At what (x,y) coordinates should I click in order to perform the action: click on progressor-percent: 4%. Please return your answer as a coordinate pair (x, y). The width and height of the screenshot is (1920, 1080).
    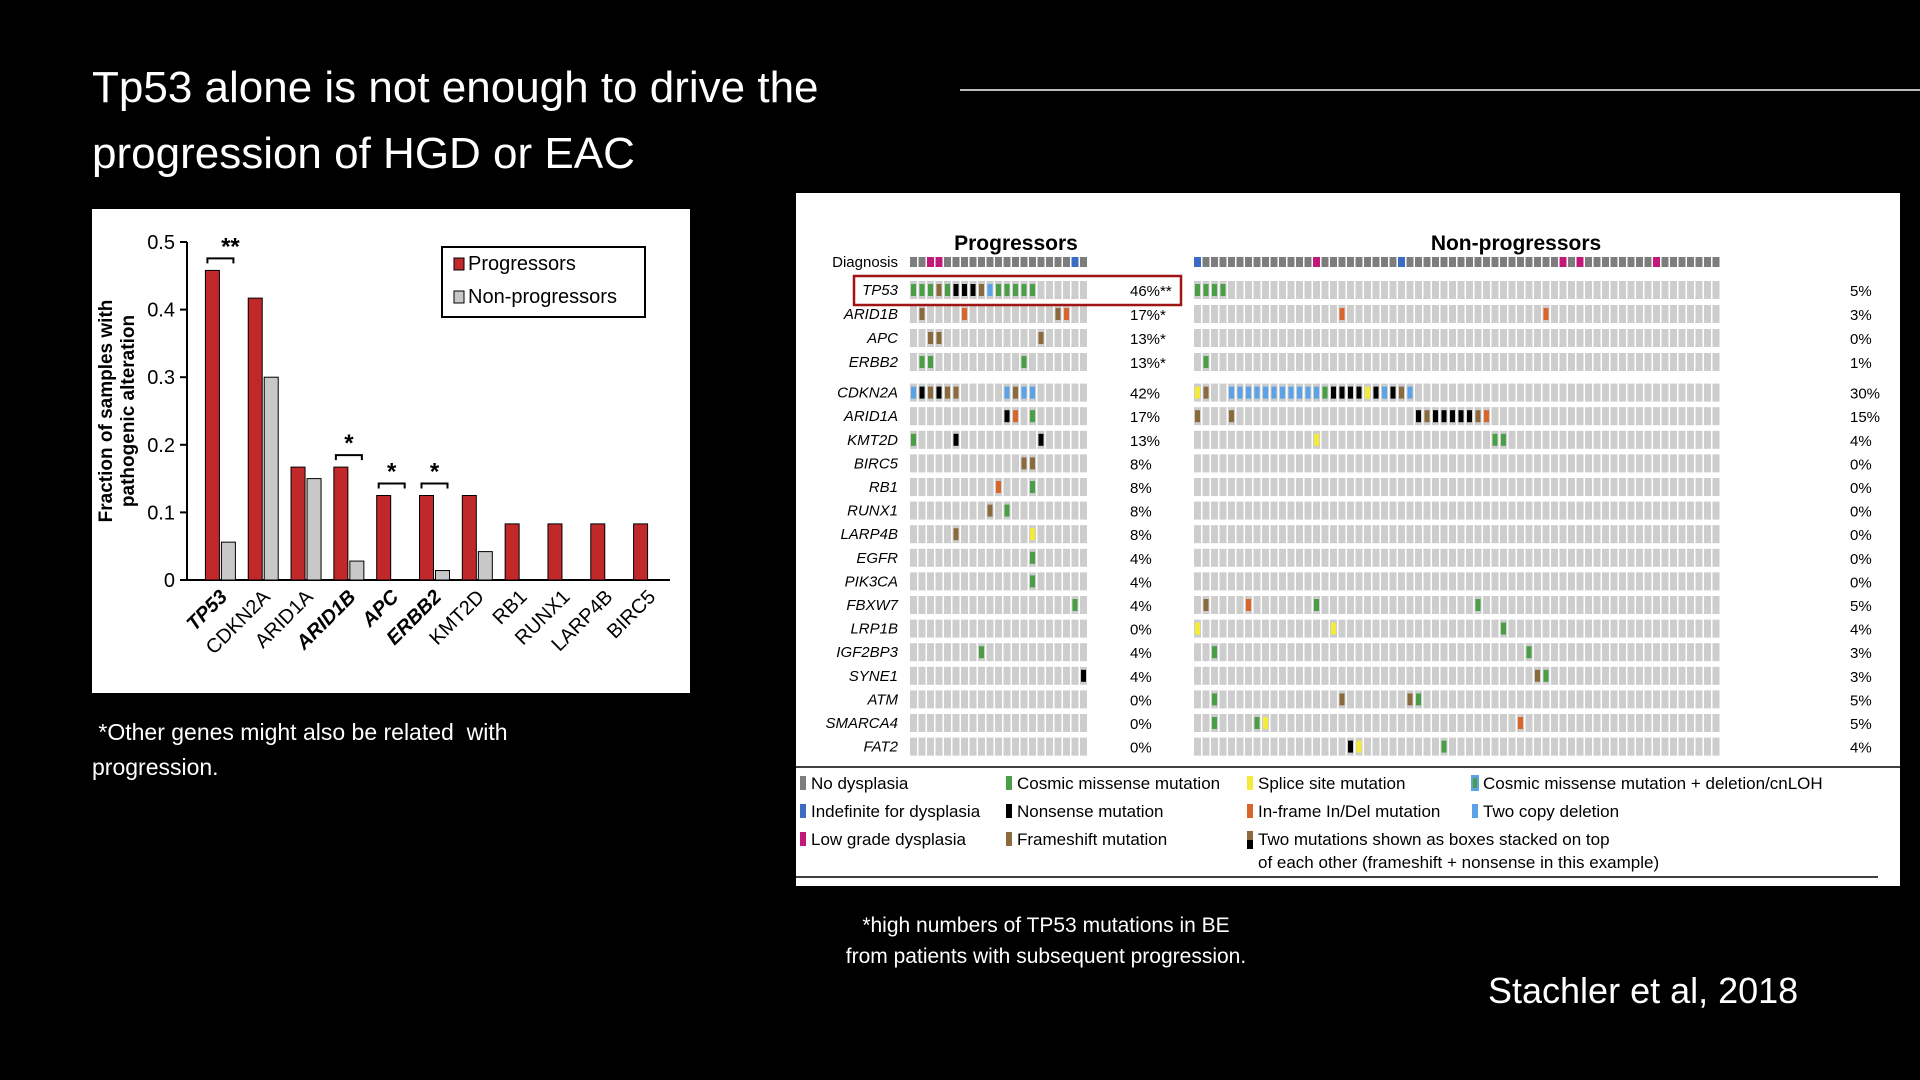
    Looking at the image, I should click on (1141, 653).